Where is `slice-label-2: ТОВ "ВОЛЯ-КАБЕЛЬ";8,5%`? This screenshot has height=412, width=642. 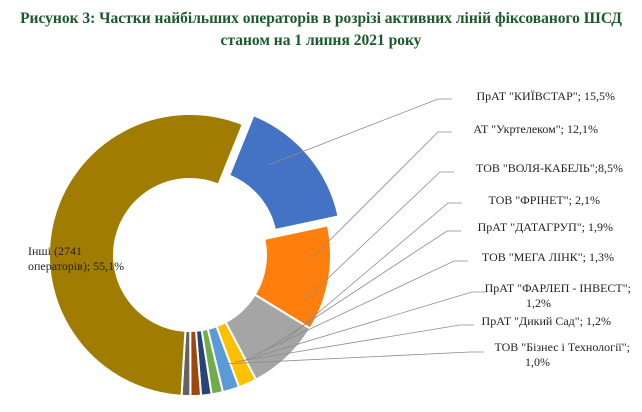
slice-label-2: ТОВ "ВОЛЯ-КАБЕЛЬ";8,5% is located at coordinates (549, 168).